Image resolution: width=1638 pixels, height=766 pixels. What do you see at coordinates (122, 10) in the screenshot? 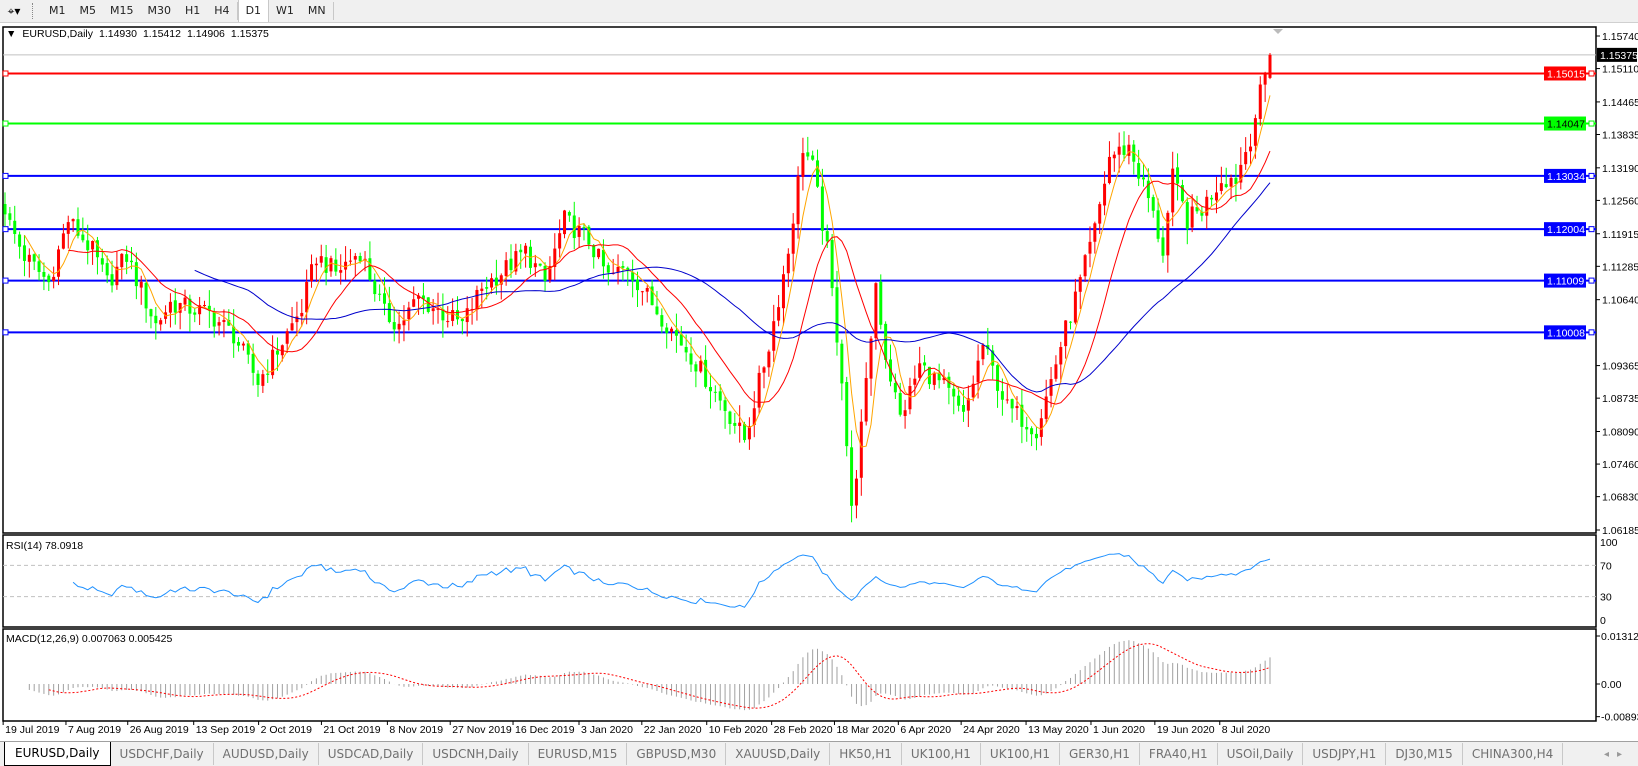
I see `timeframe-m15: M15` at bounding box center [122, 10].